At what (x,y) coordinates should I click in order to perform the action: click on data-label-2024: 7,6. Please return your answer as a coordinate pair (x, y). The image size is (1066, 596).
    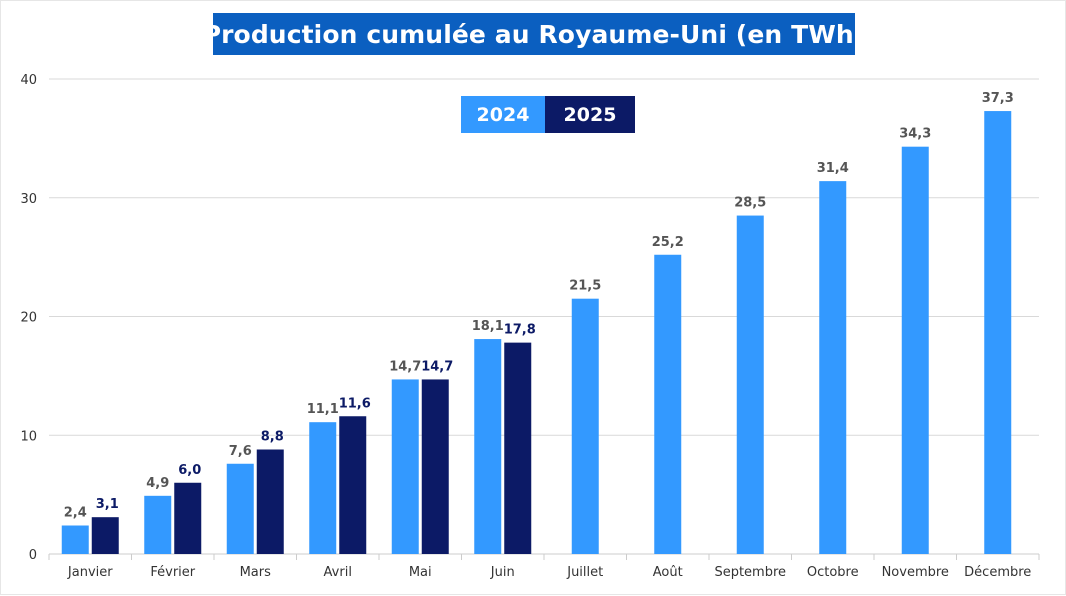
    Looking at the image, I should click on (240, 451).